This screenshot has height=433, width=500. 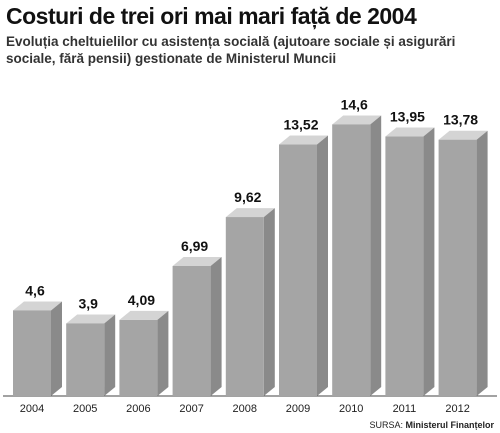 What do you see at coordinates (303, 140) in the screenshot?
I see `bar-top-2009` at bounding box center [303, 140].